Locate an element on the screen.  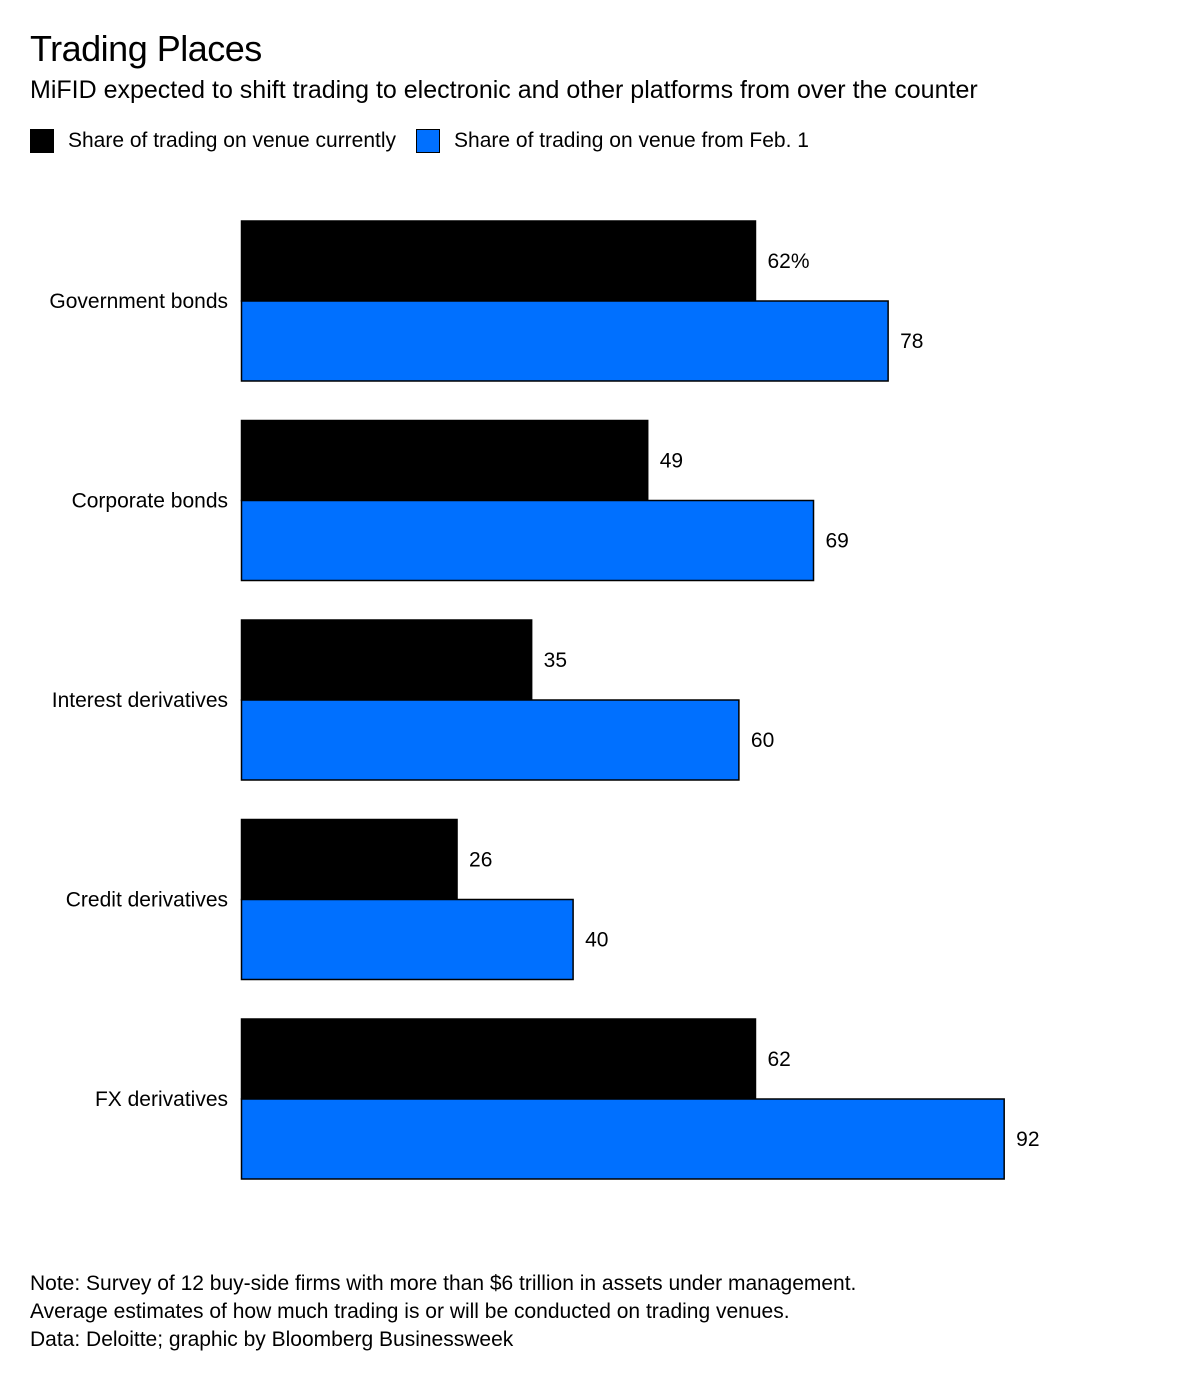
bar-future-interest-derivatives is located at coordinates (490, 740).